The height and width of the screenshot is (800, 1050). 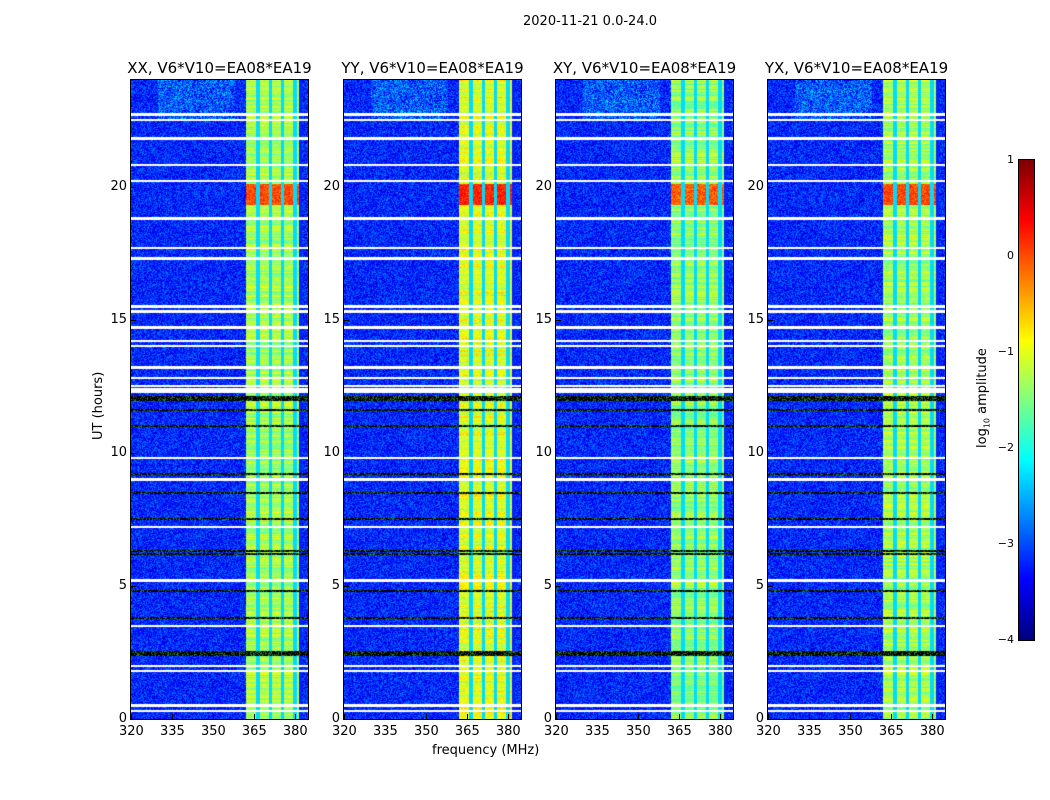 What do you see at coordinates (1010, 159) in the screenshot?
I see `colorbar-tick-label: 1` at bounding box center [1010, 159].